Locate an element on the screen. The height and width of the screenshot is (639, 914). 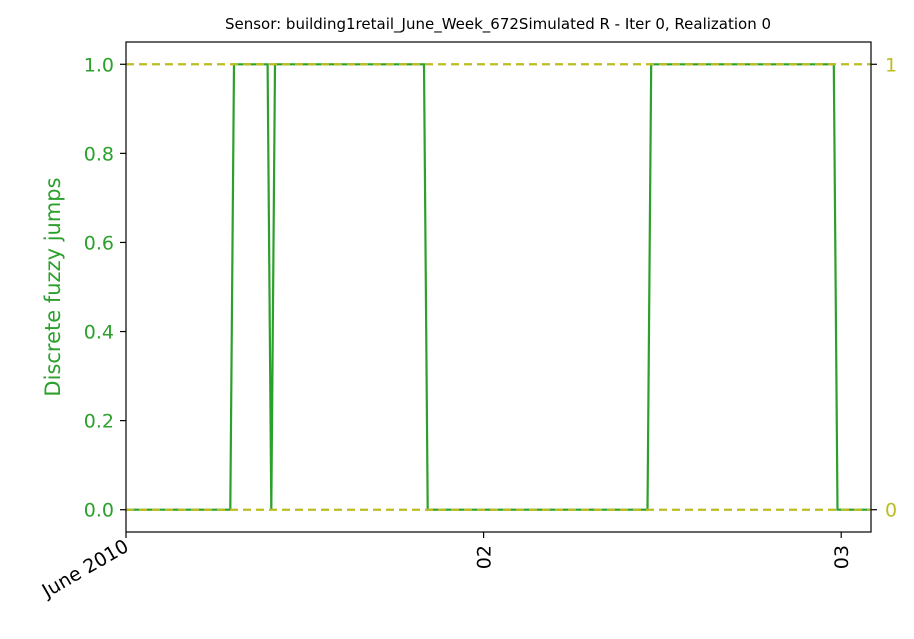
y-tick-label: 0.4 is located at coordinates (99, 333).